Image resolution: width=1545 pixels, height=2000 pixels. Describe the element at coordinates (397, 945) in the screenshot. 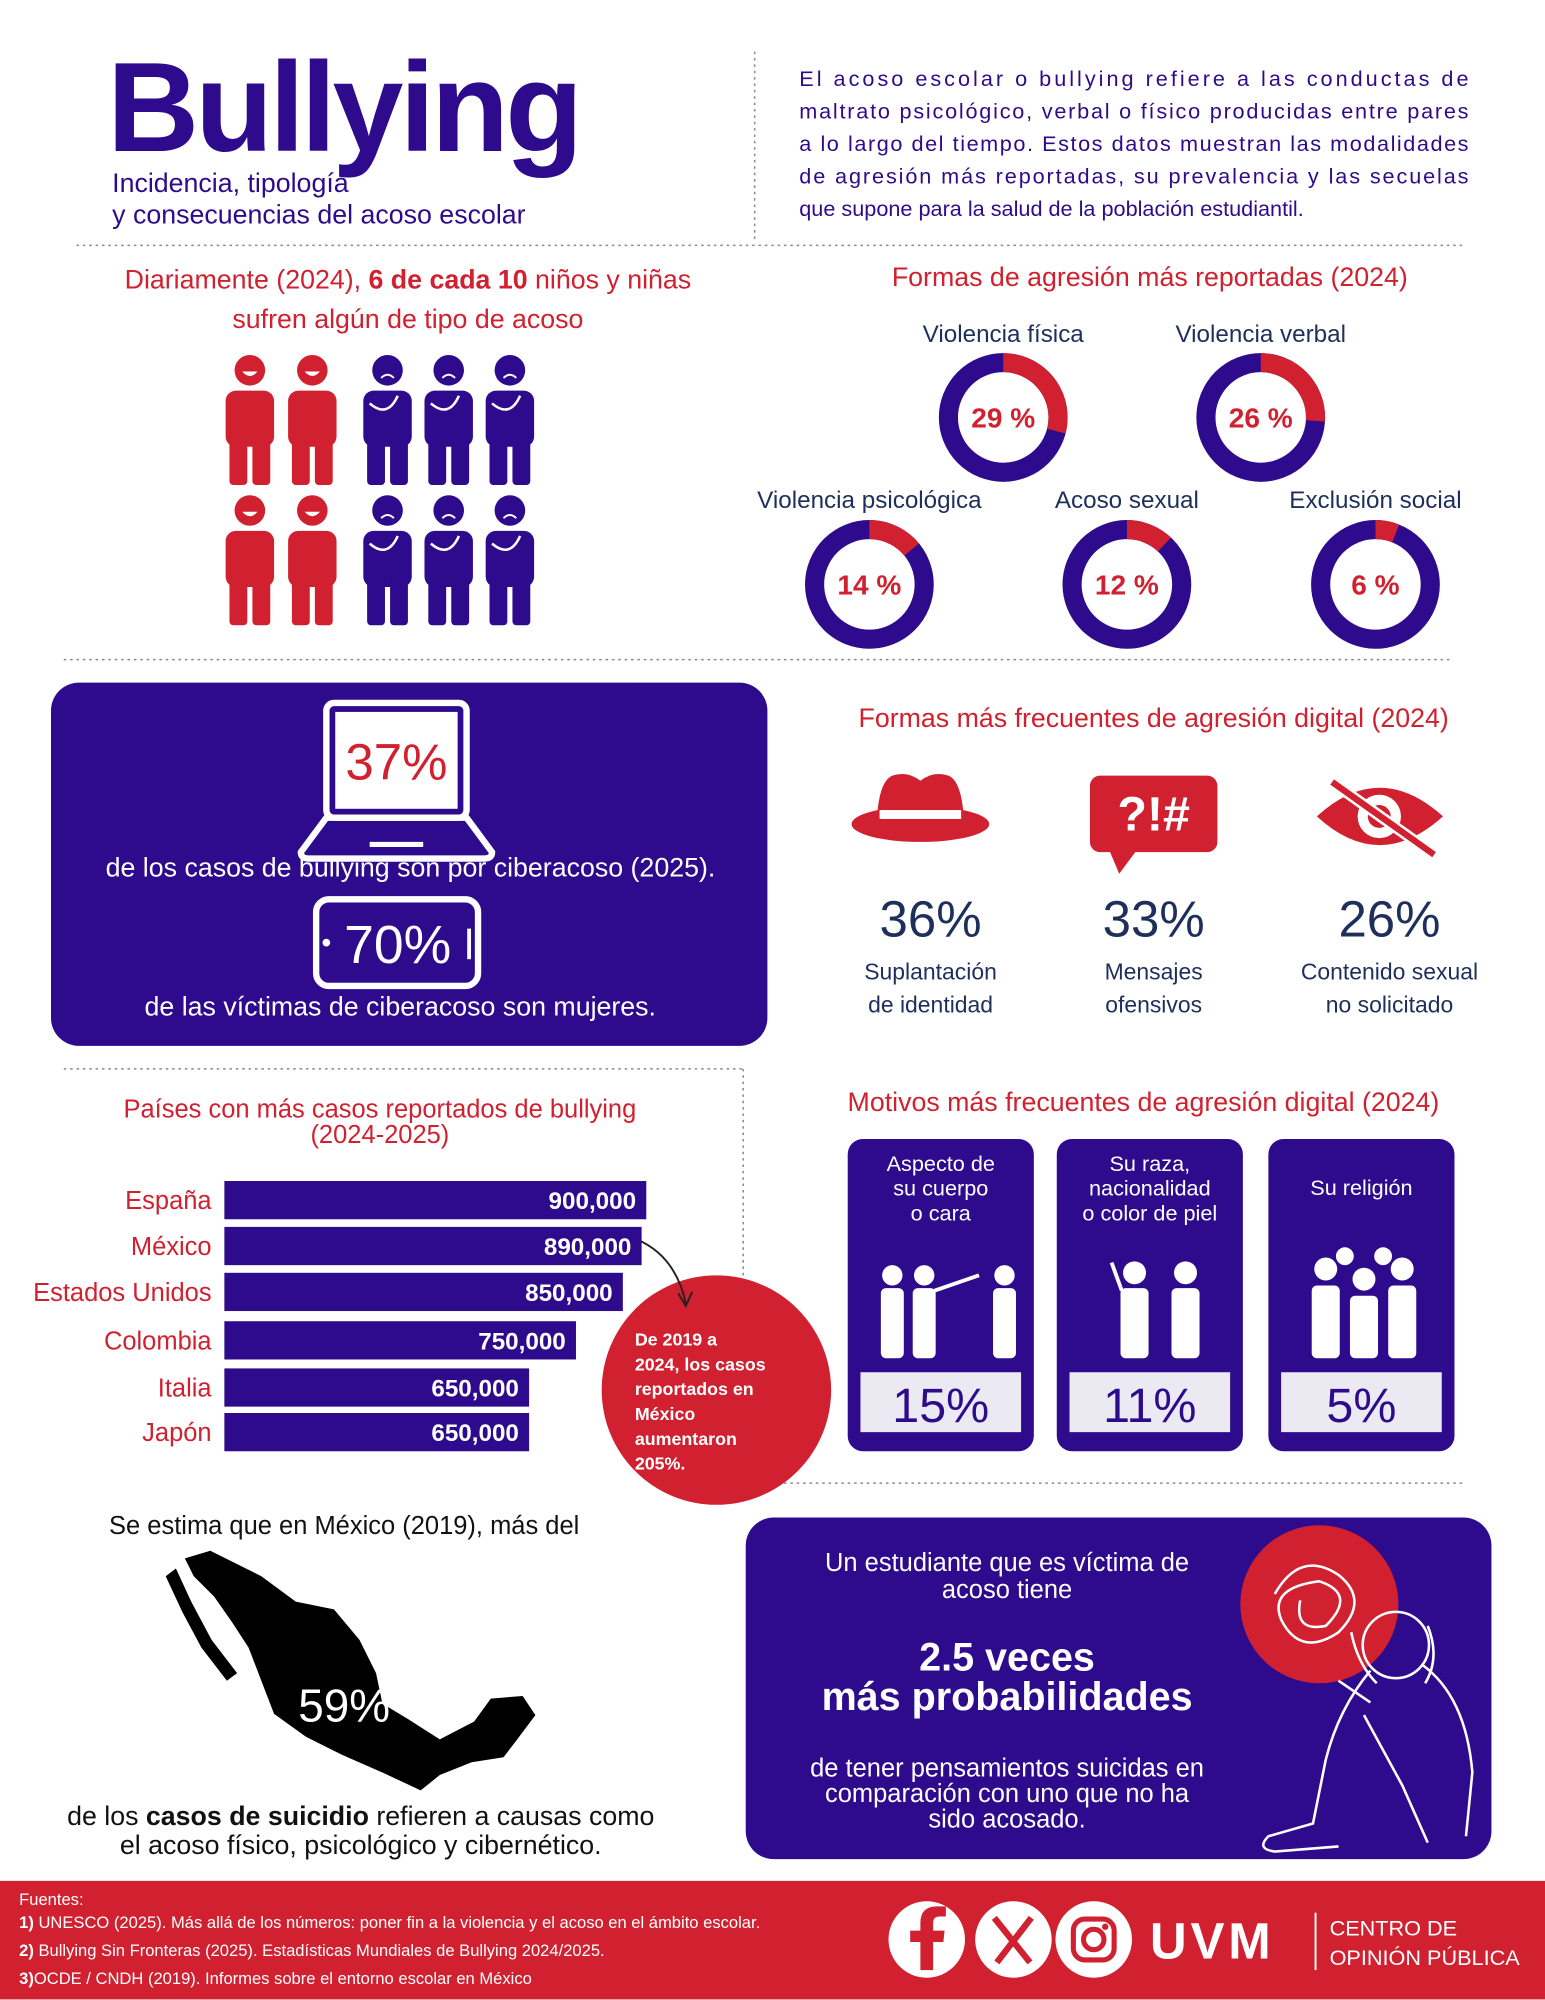

I see `cyber-value: 70%` at that location.